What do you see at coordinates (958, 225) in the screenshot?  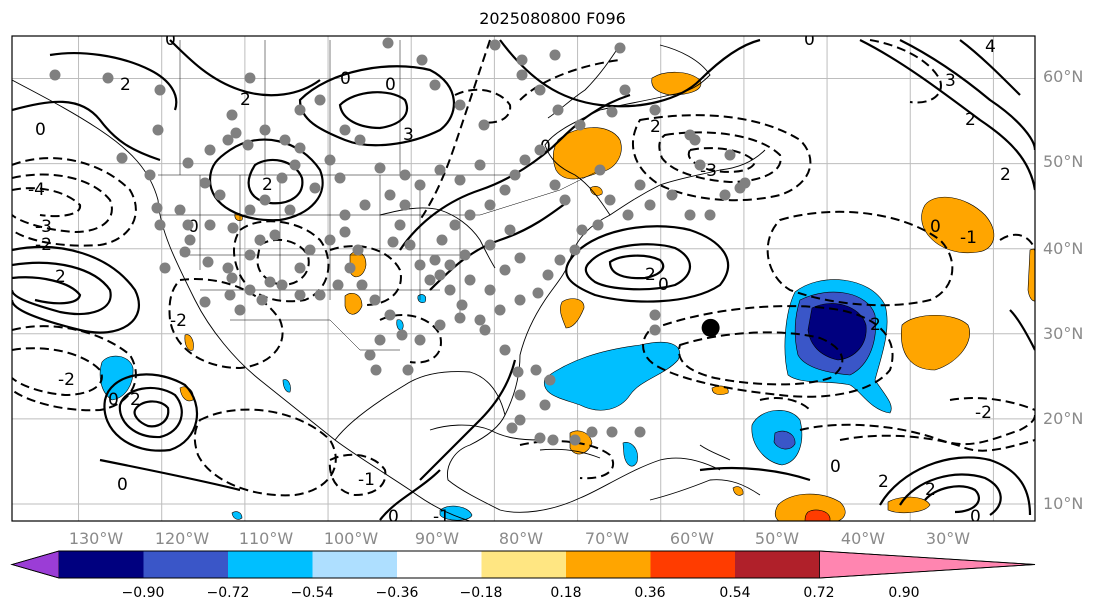 I see `orange-anomaly-east` at bounding box center [958, 225].